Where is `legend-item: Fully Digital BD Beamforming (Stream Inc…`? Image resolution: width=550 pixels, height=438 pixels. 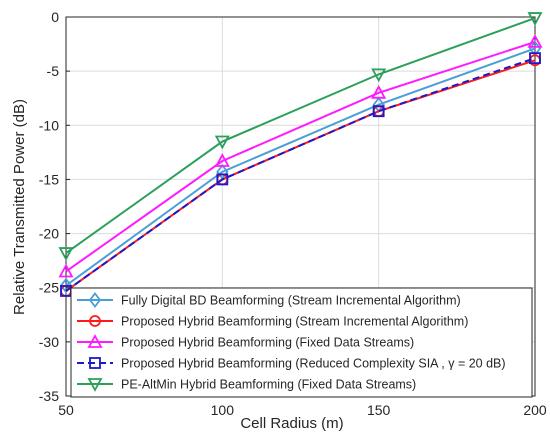
legend-item: Fully Digital BD Beamforming (Stream Inc… is located at coordinates (269, 300).